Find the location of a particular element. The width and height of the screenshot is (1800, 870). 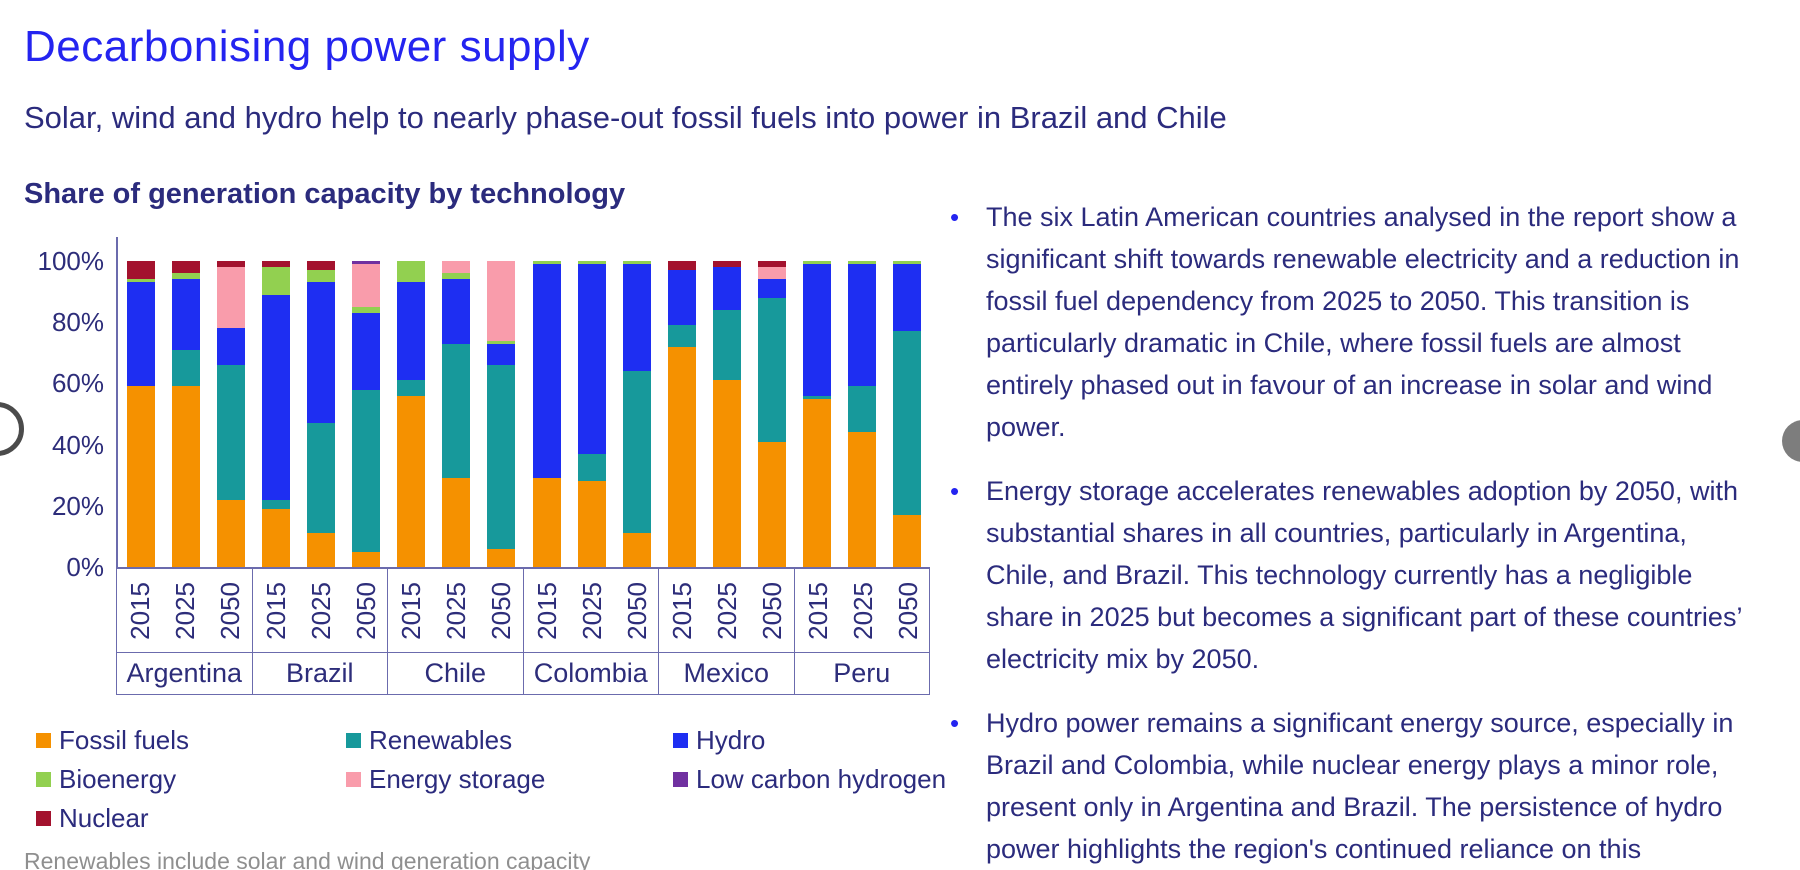

country-label-group: Colombia is located at coordinates (590, 673).